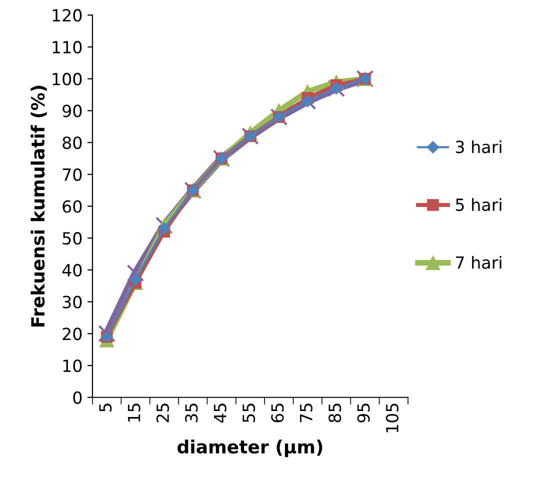 Image resolution: width=544 pixels, height=503 pixels. Describe the element at coordinates (479, 205) in the screenshot. I see `legend-label: 5 hari` at that location.